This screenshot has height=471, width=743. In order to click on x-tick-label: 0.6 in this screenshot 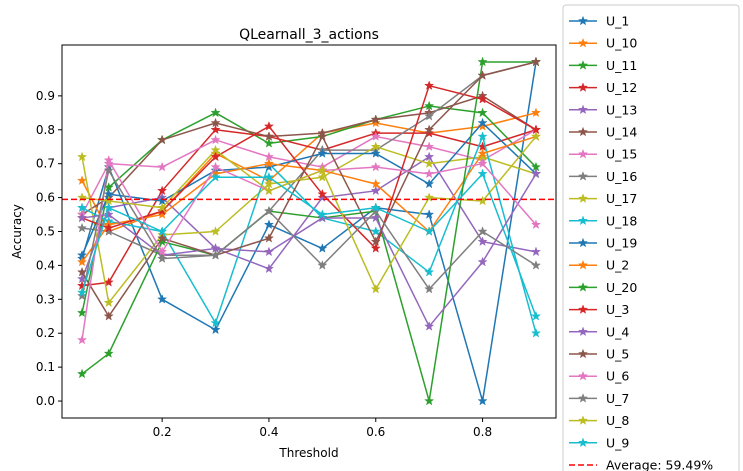, I will do `click(375, 432)`.